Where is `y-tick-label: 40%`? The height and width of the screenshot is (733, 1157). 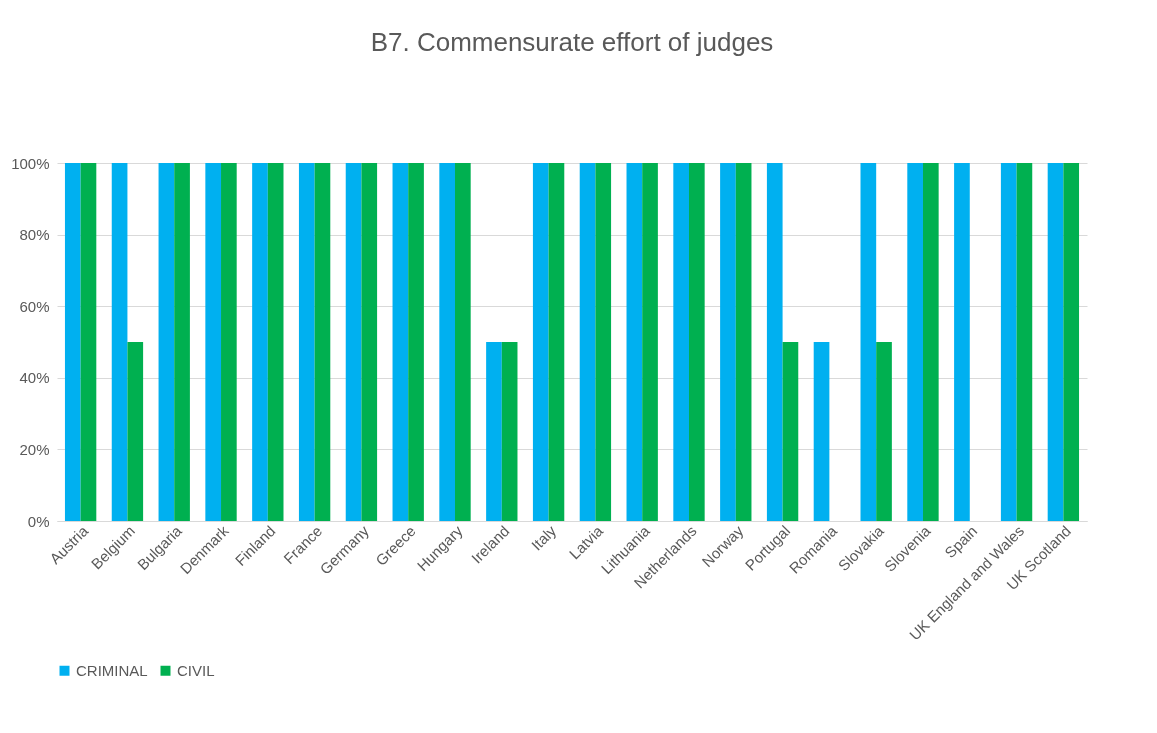 y-tick-label: 40% is located at coordinates (34, 378).